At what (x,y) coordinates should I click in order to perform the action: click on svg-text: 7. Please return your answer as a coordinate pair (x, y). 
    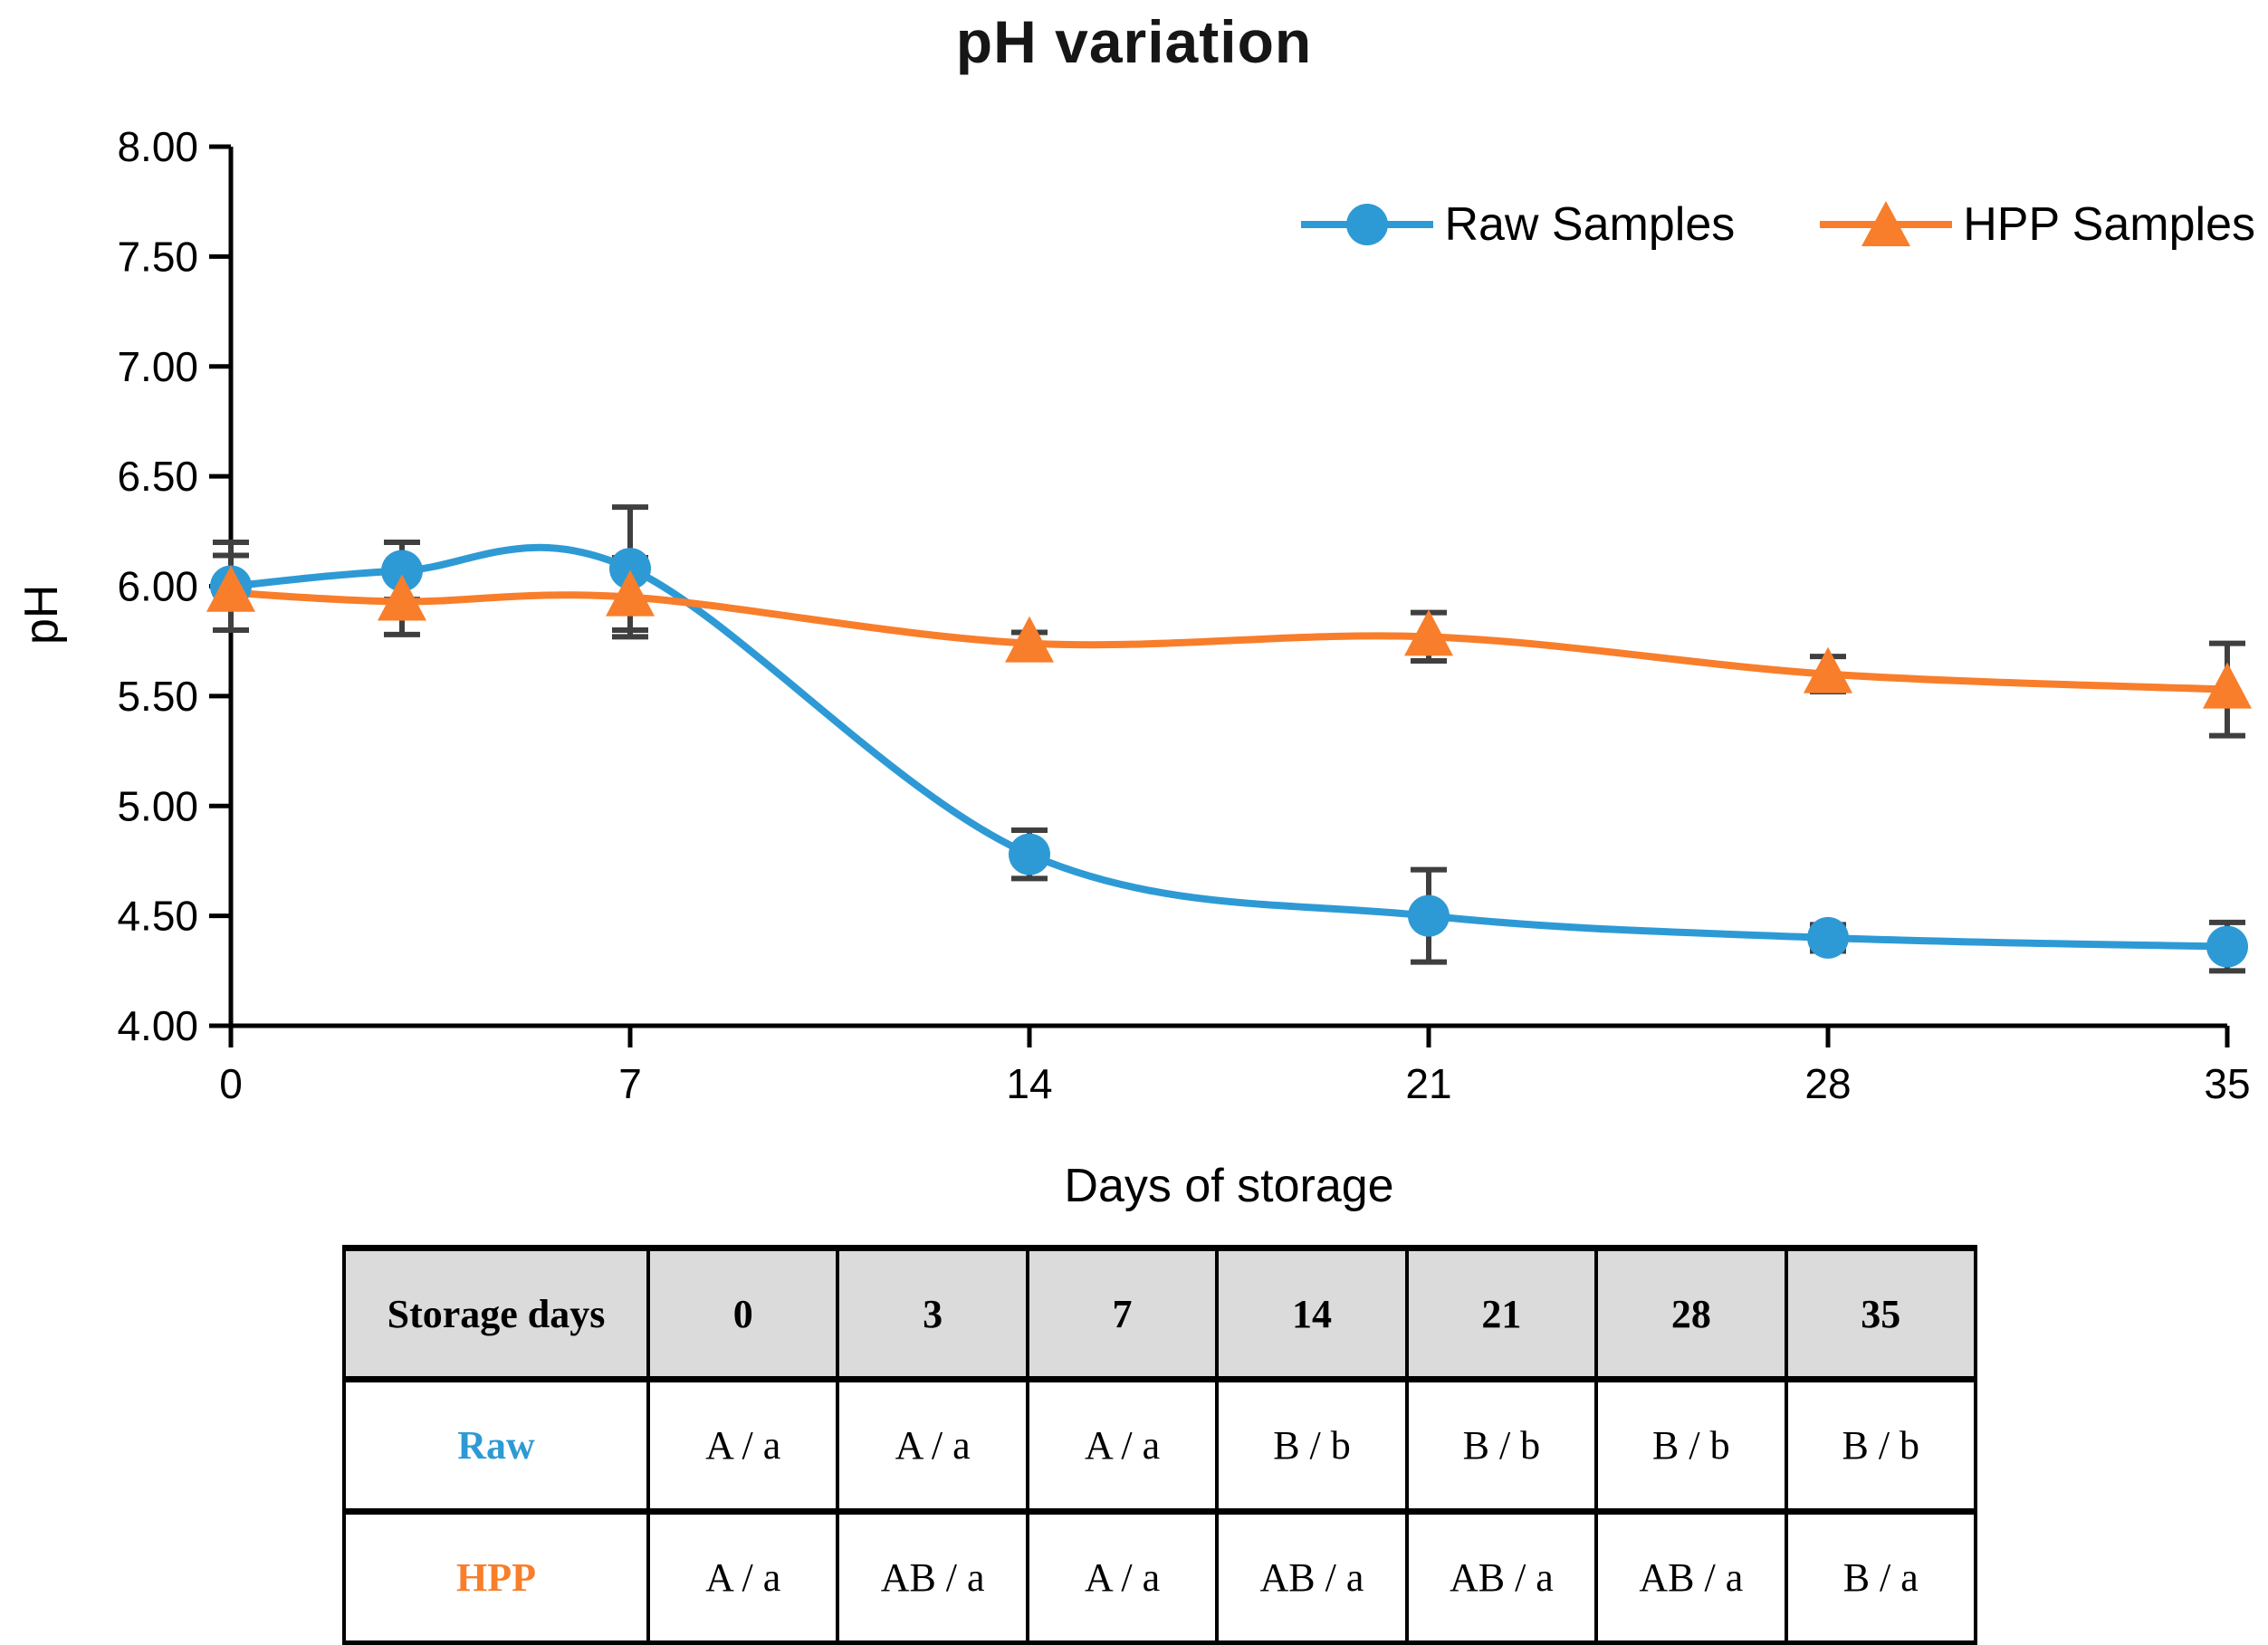
    Looking at the image, I should click on (630, 1083).